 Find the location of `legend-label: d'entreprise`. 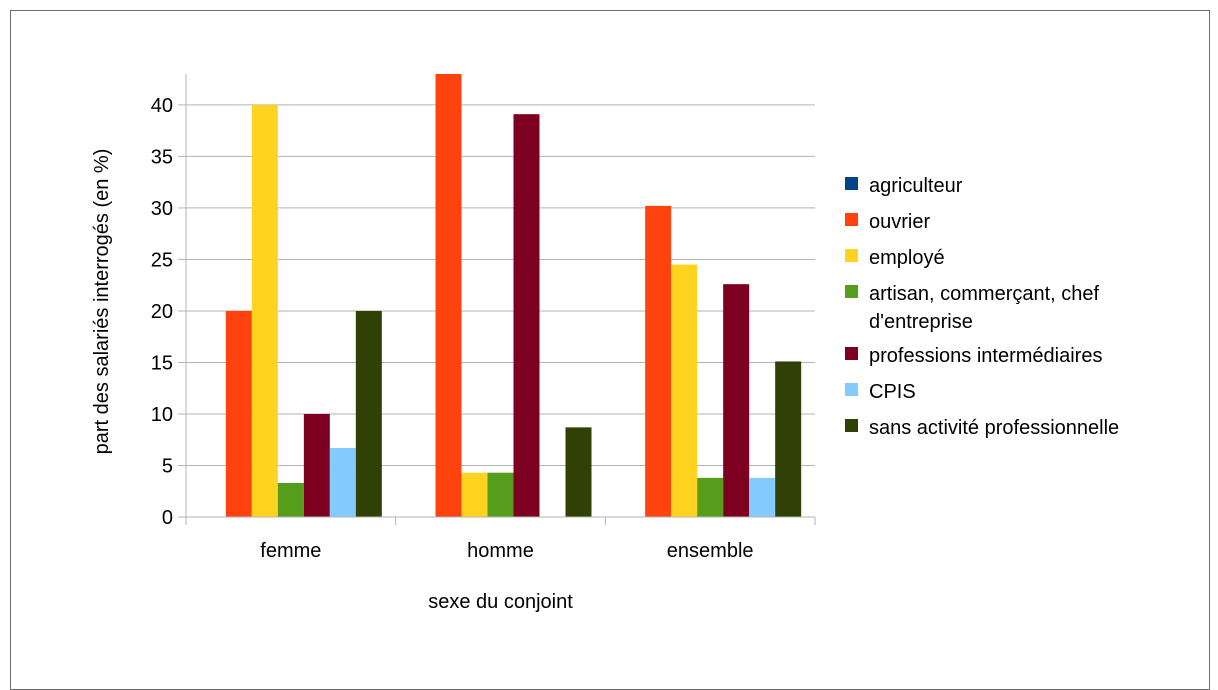

legend-label: d'entreprise is located at coordinates (921, 322).